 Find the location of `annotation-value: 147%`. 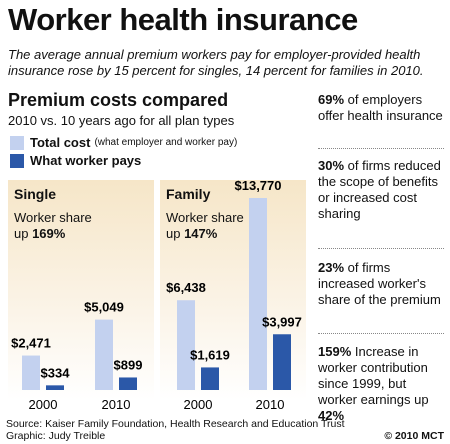

annotation-value: 147% is located at coordinates (201, 233).